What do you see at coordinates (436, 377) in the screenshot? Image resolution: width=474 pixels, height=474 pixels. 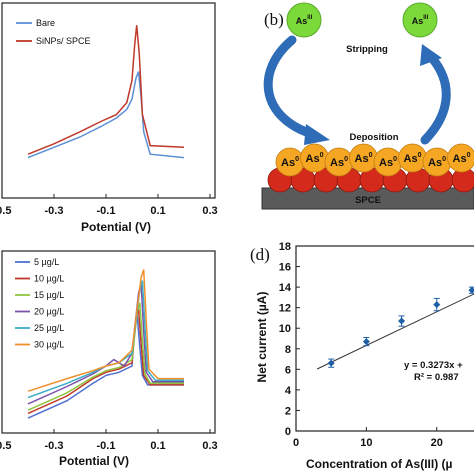 I see `fit-r2-d: R² = 0.987` at bounding box center [436, 377].